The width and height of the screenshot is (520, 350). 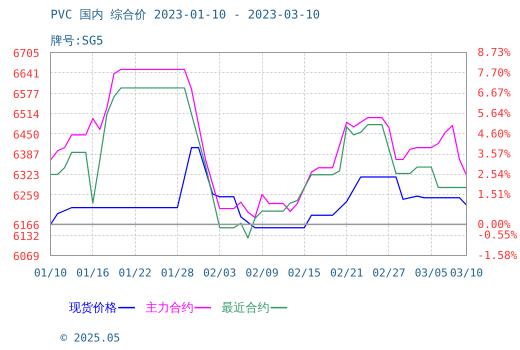 What do you see at coordinates (26, 53) in the screenshot?
I see `y-tick-label: 6705` at bounding box center [26, 53].